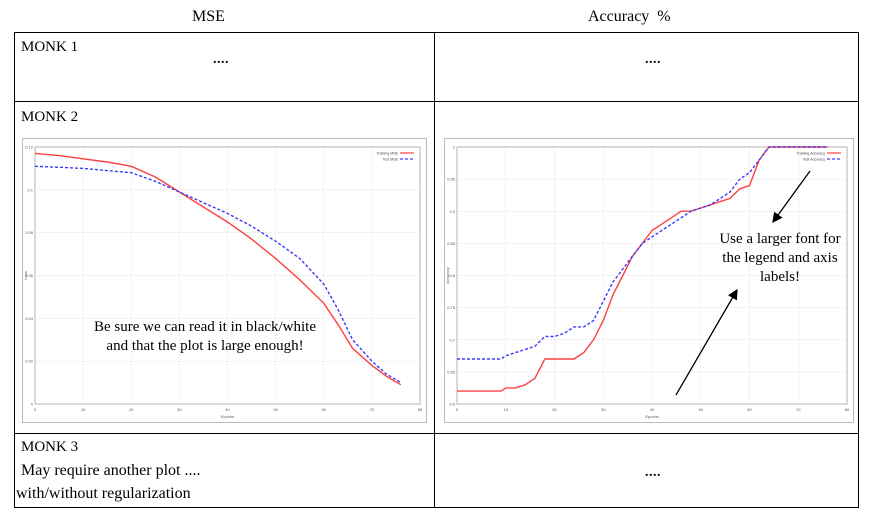 This screenshot has height=515, width=872. What do you see at coordinates (29, 361) in the screenshot?
I see `y-tick-label: 0.02` at bounding box center [29, 361].